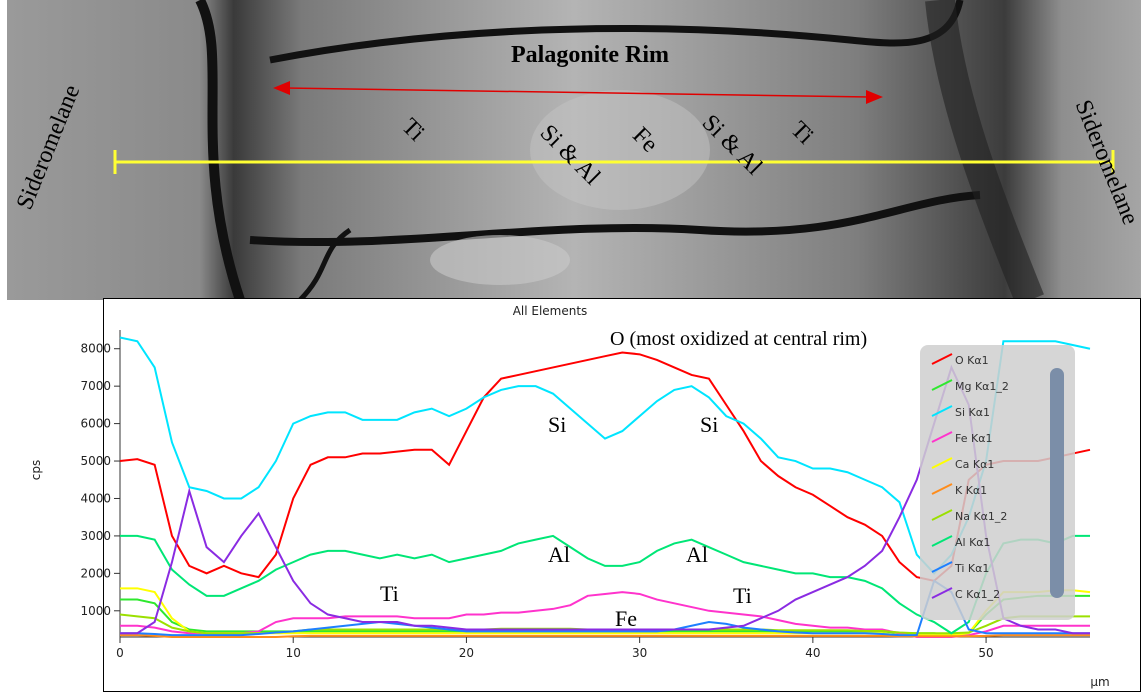  What do you see at coordinates (1057, 483) in the screenshot?
I see `scrollbar` at bounding box center [1057, 483].